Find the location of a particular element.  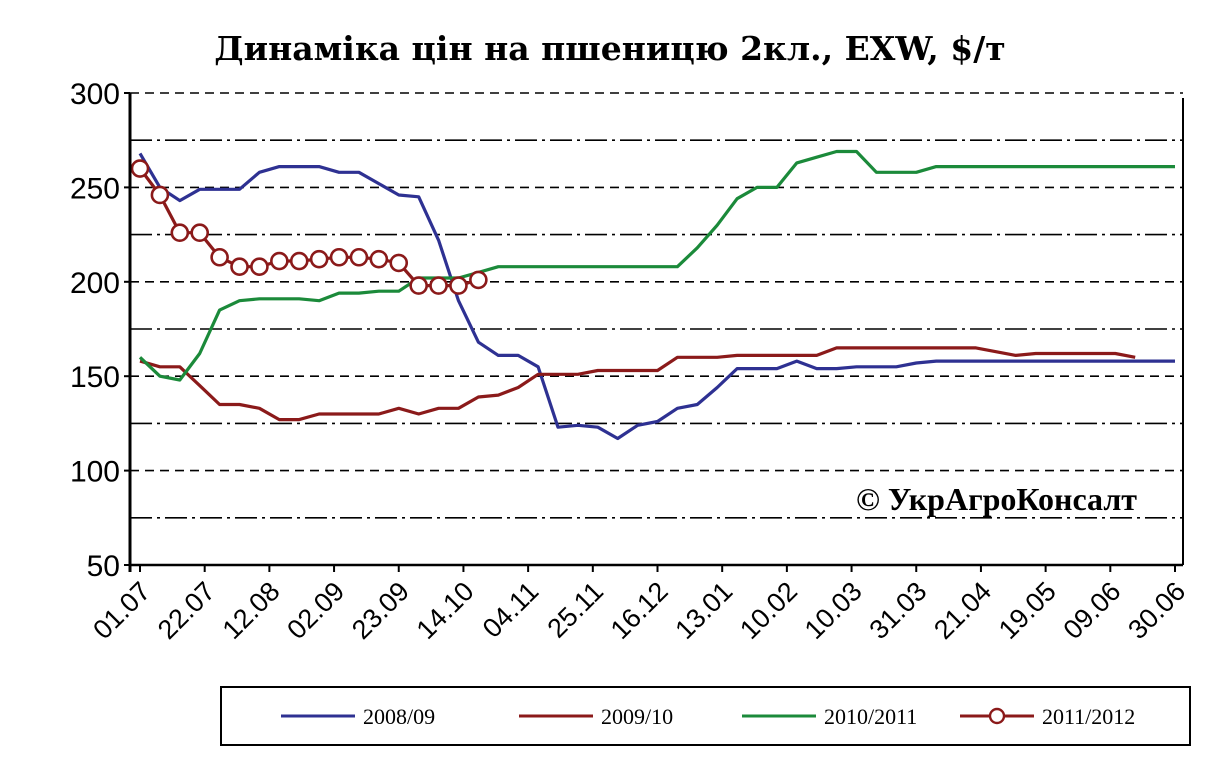

x-tick-label: 14.10 is located at coordinates (445, 610).